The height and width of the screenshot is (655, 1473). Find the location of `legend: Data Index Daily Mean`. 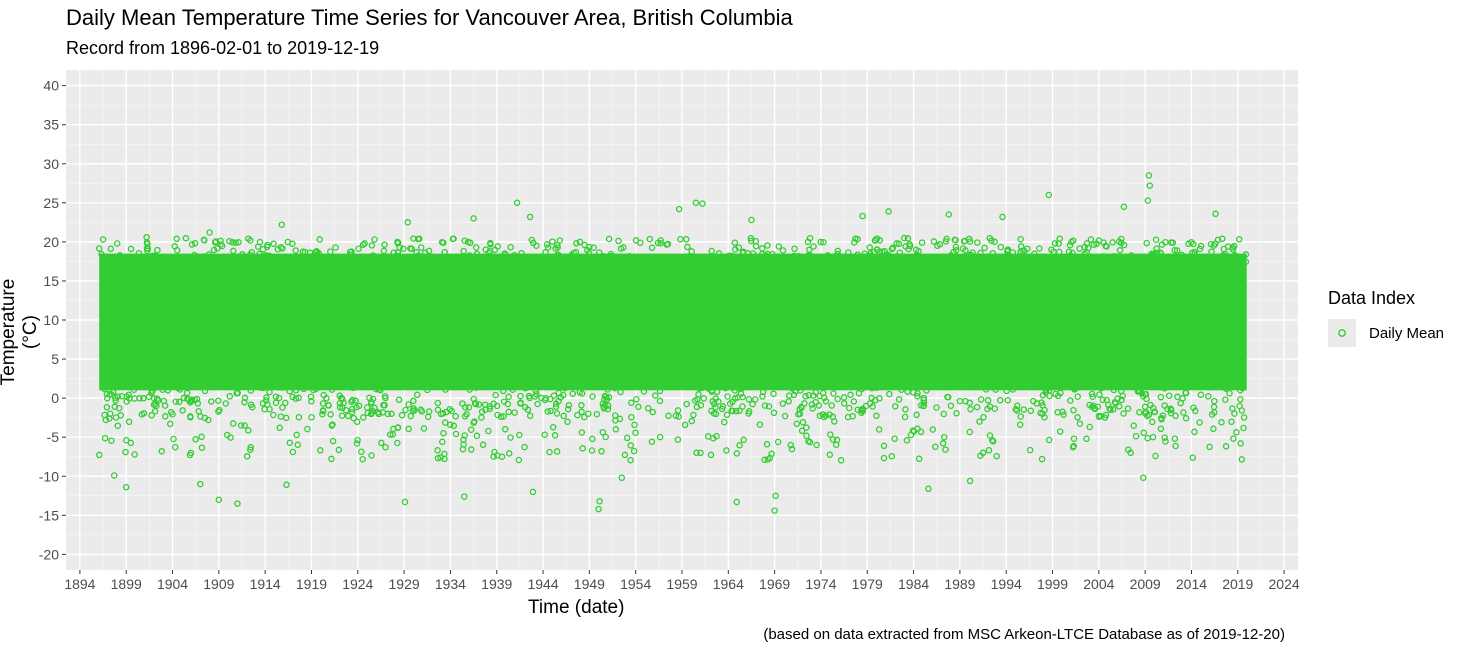

legend: Data Index Daily Mean is located at coordinates (1386, 317).